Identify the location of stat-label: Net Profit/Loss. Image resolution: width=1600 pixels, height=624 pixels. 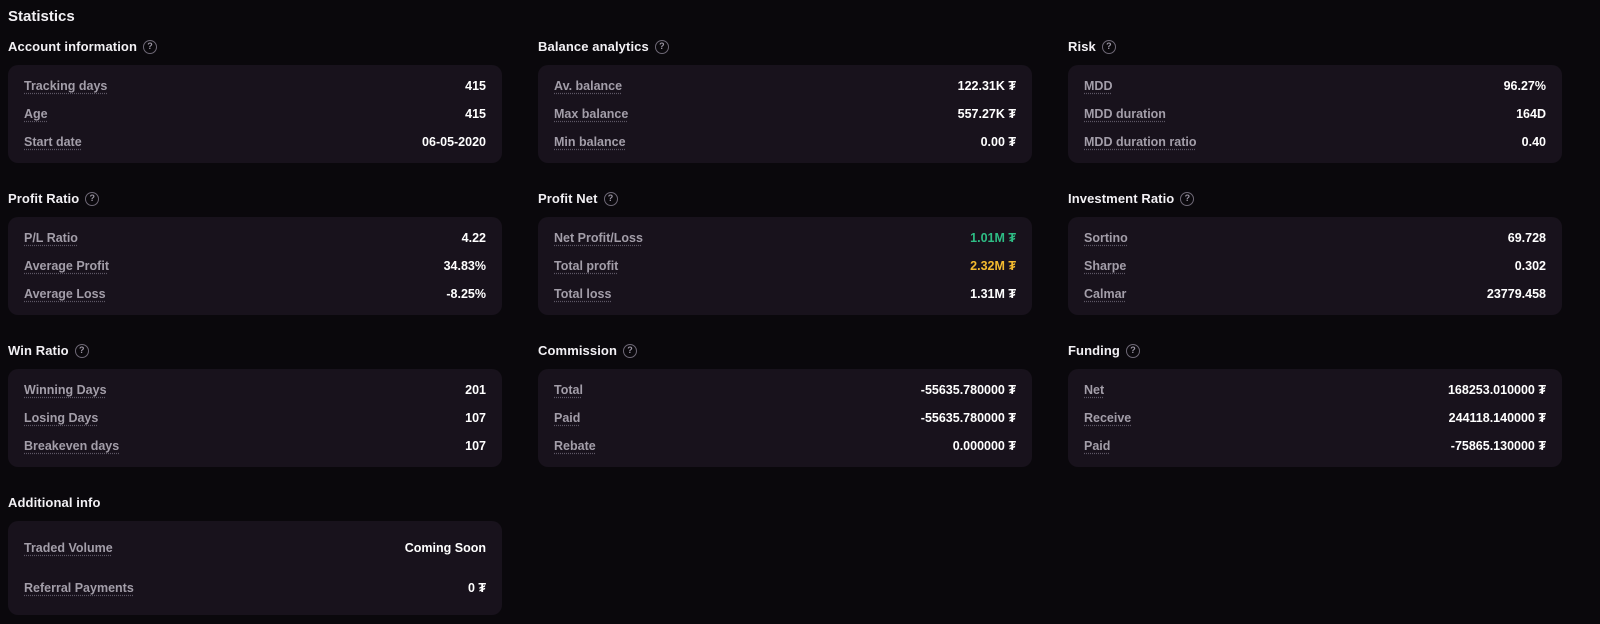
(598, 238).